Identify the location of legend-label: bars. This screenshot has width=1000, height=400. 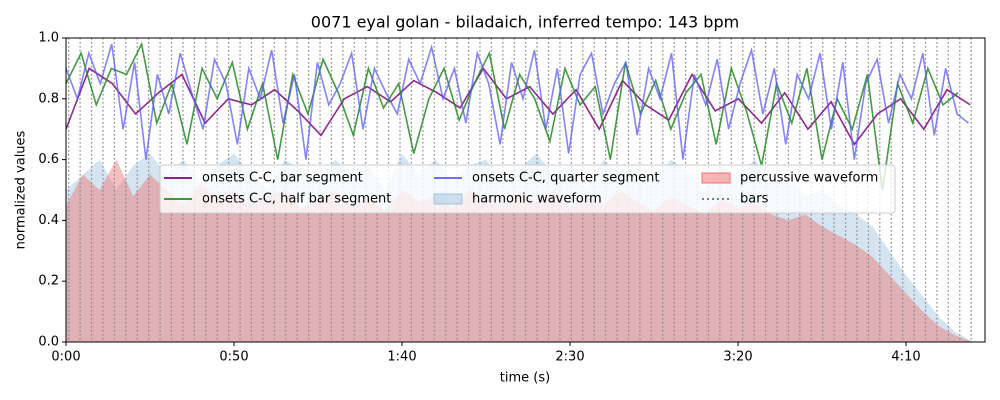
(754, 199).